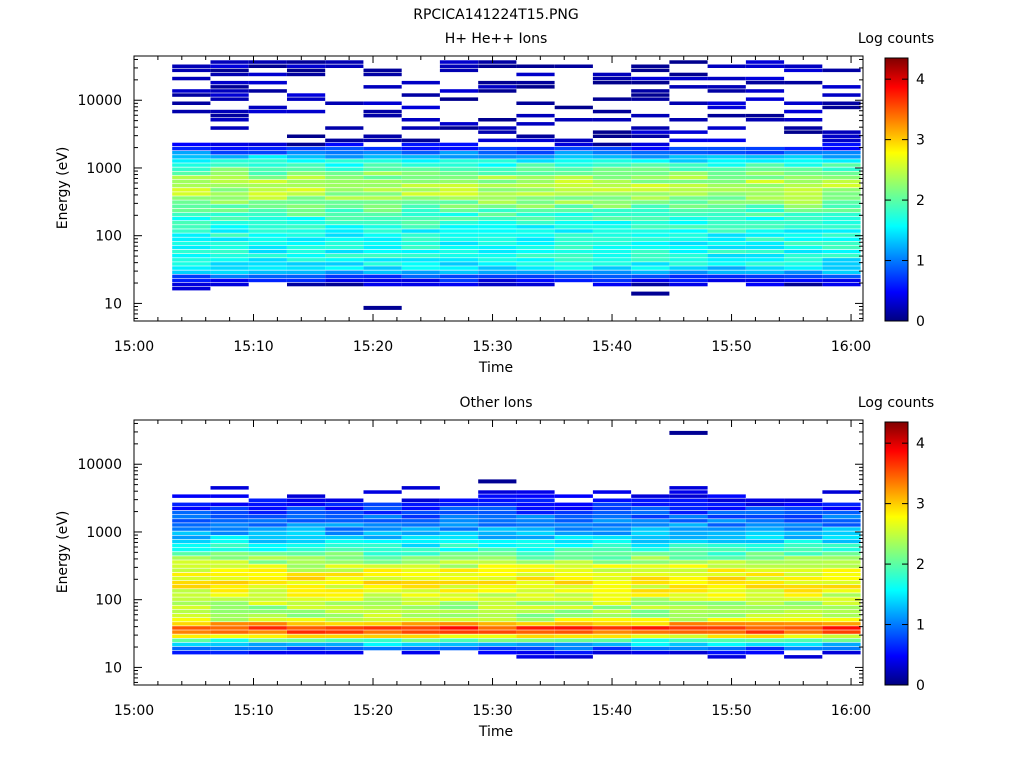 The width and height of the screenshot is (1024, 768). Describe the element at coordinates (612, 347) in the screenshot. I see `x-tick-label: 15:40` at that location.